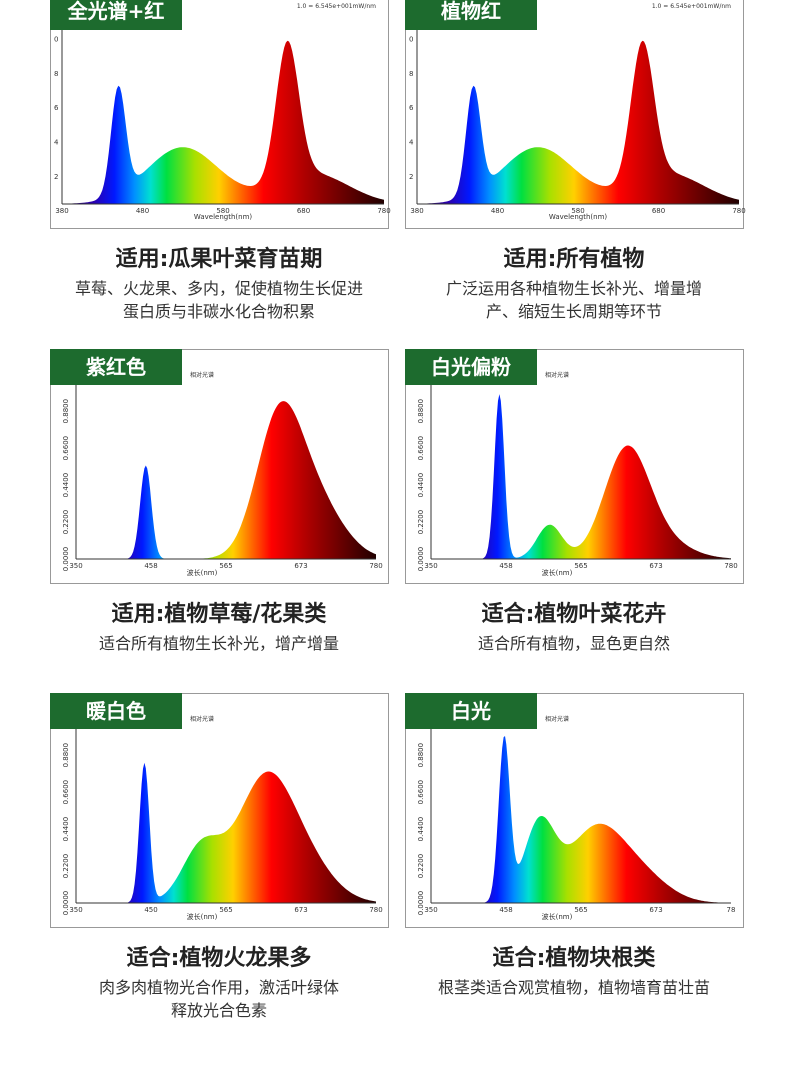 The height and width of the screenshot is (1086, 790). What do you see at coordinates (219, 311) in the screenshot?
I see `card-description: 蛋白质与非碳水化合物积累` at bounding box center [219, 311].